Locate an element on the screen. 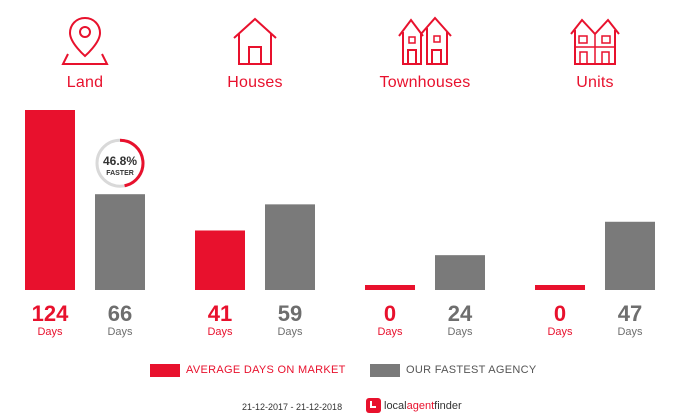 The image size is (700, 420). badge-text: FASTER is located at coordinates (120, 173).